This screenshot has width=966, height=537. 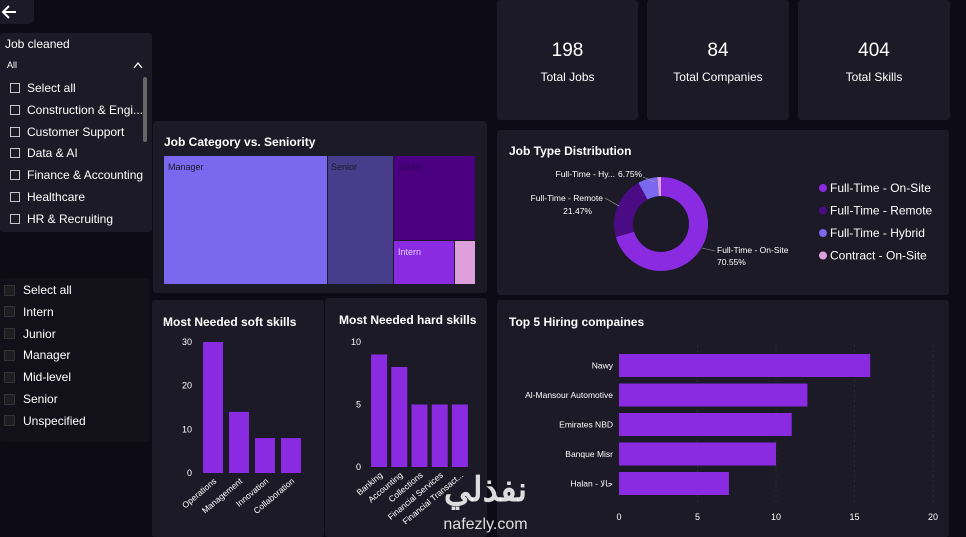 I want to click on slicer-item: Unspecified, so click(x=45, y=421).